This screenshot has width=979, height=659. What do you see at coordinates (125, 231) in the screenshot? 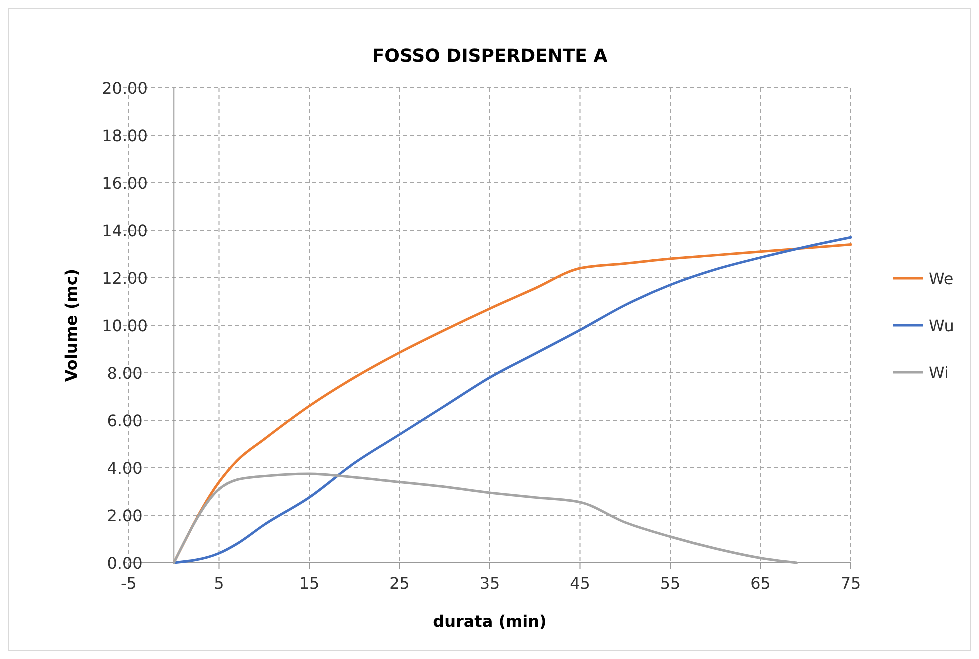
I see `y-tick-label: 14.00` at bounding box center [125, 231].